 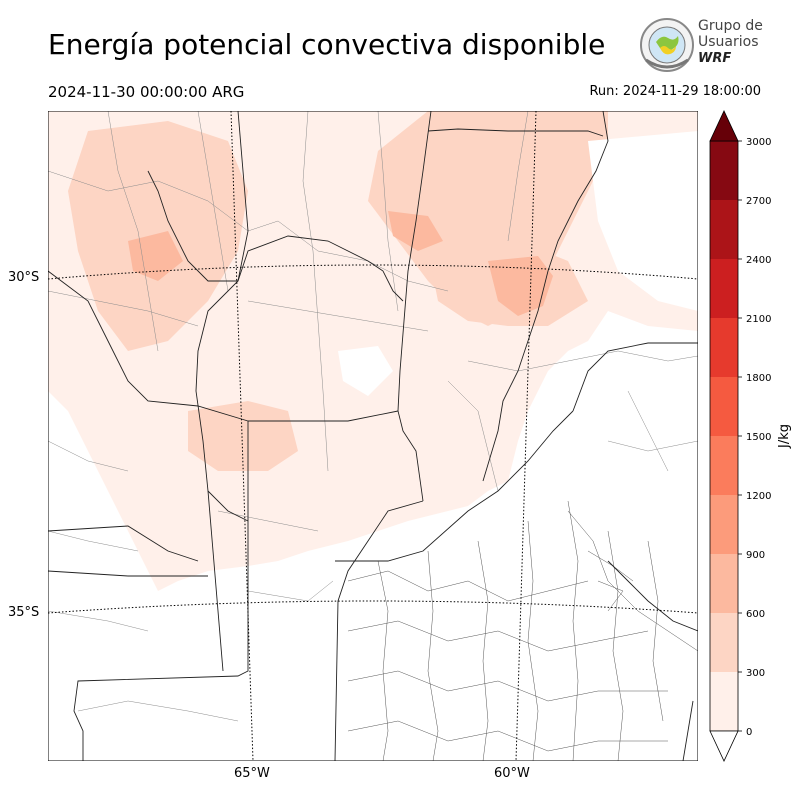 I want to click on lat-label-30s: 30°S, so click(x=24, y=277).